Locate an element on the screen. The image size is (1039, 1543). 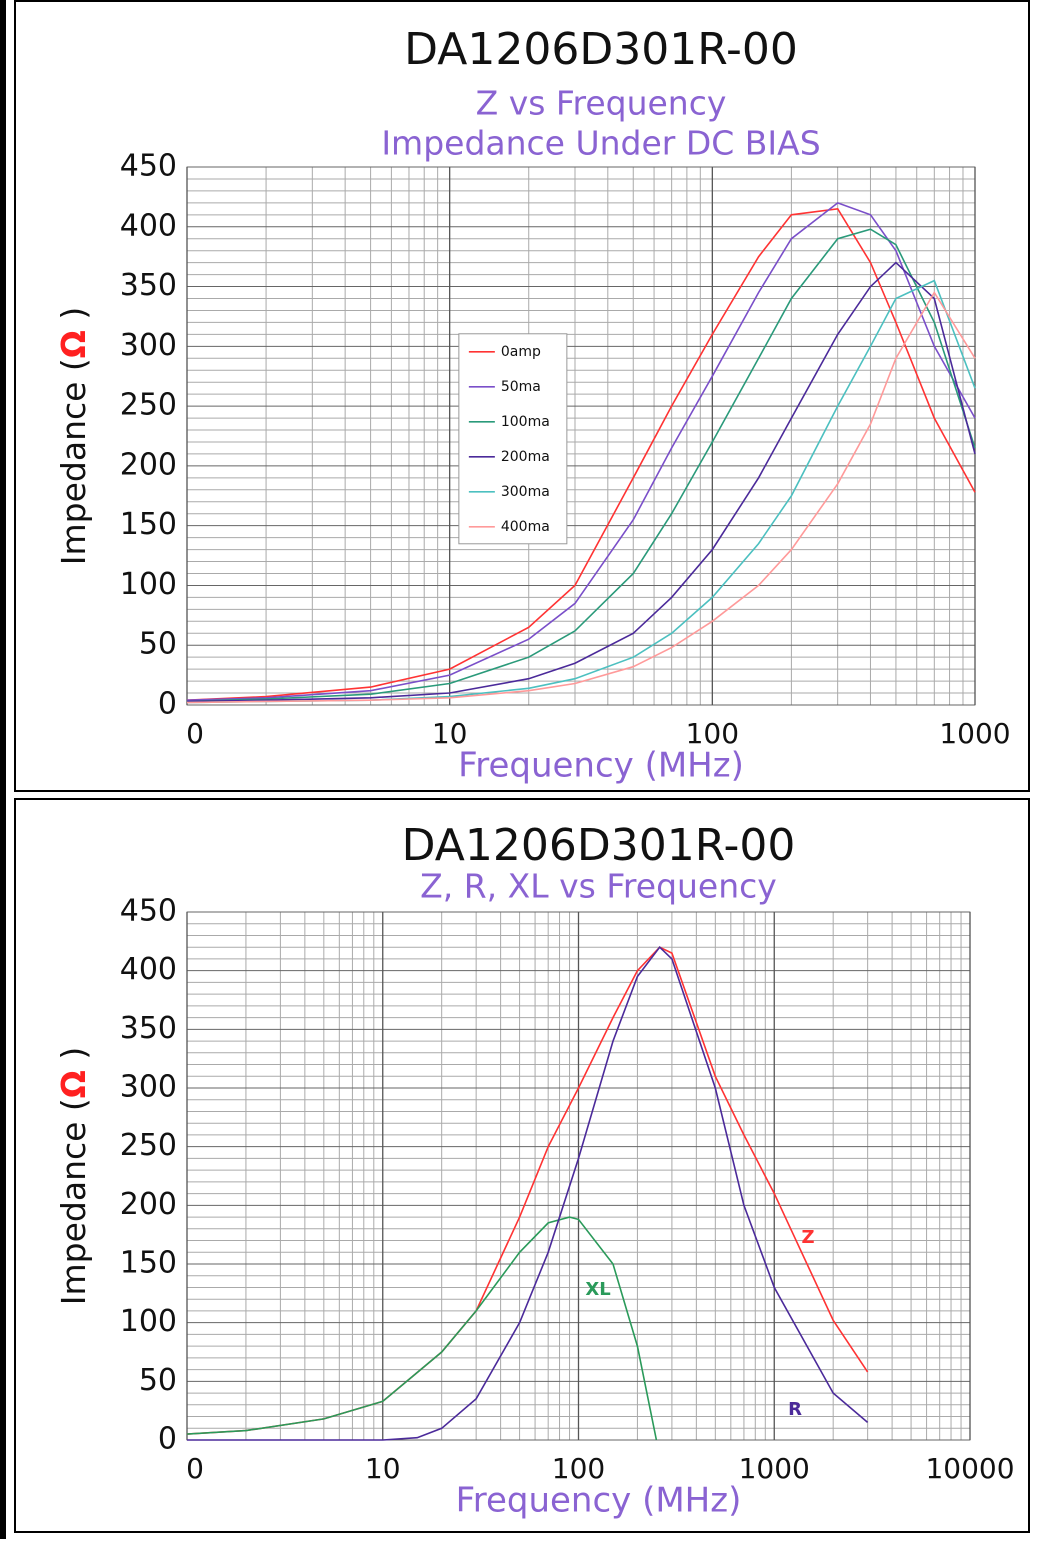
legend-label: 300ma is located at coordinates (525, 492).